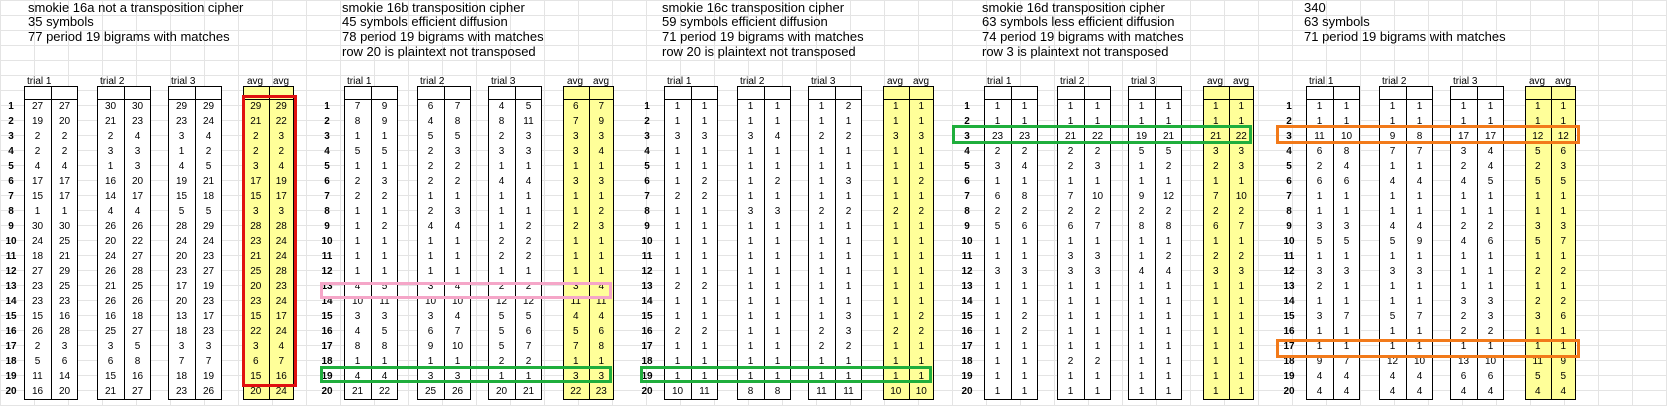  What do you see at coordinates (137, 316) in the screenshot?
I see `data-cell: 18` at bounding box center [137, 316].